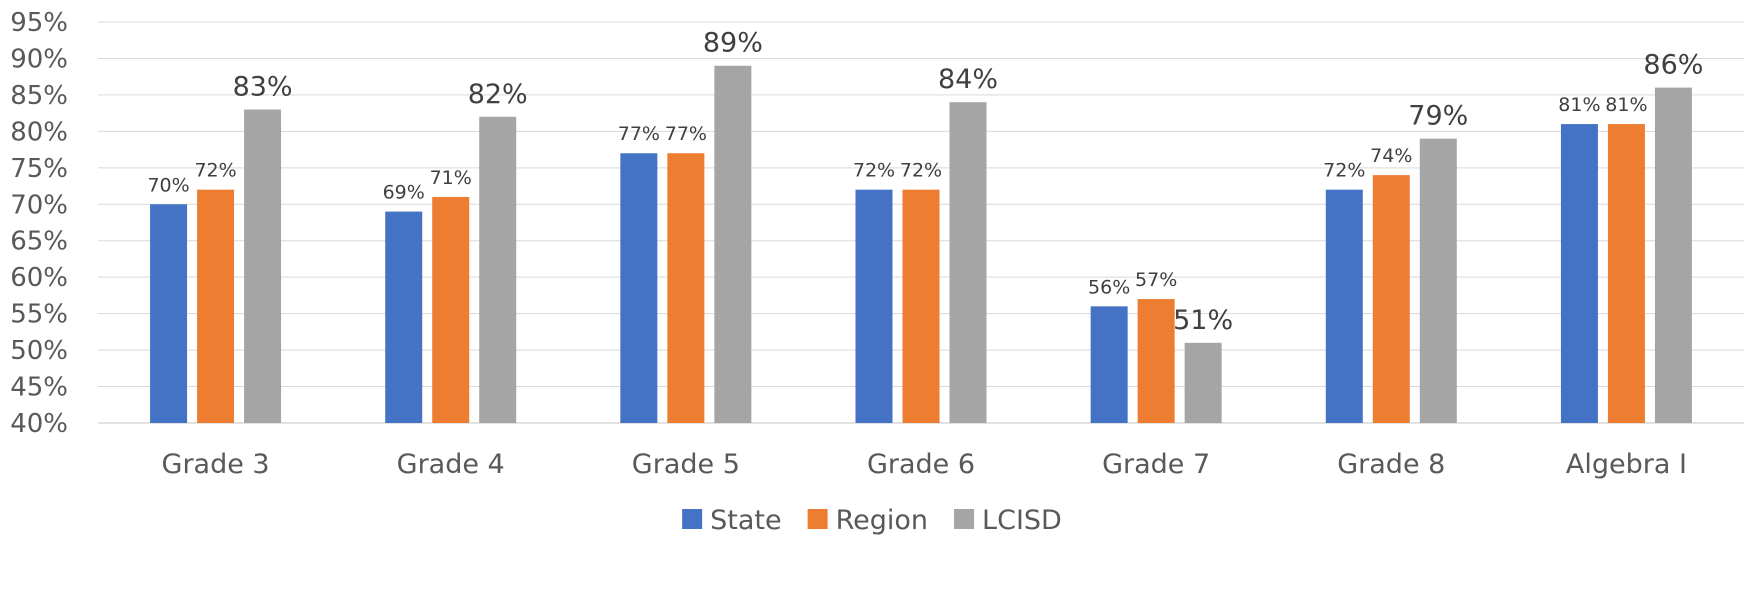 This screenshot has height=594, width=1744. What do you see at coordinates (1391, 156) in the screenshot?
I see `data-label: 74%` at bounding box center [1391, 156].